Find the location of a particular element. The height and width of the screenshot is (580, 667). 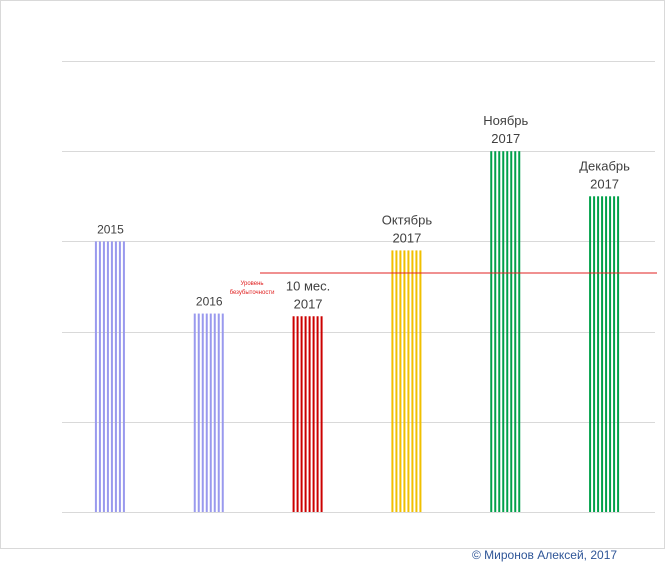

bar-label: Октябрь is located at coordinates (407, 219).